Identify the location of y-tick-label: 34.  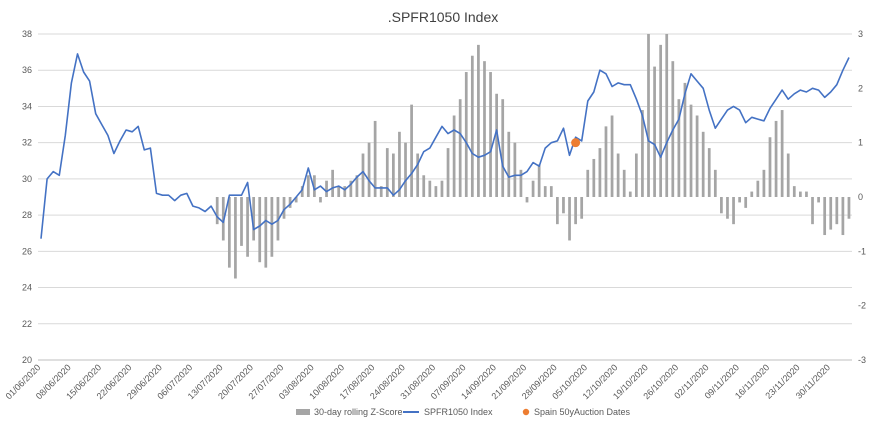
(27, 106).